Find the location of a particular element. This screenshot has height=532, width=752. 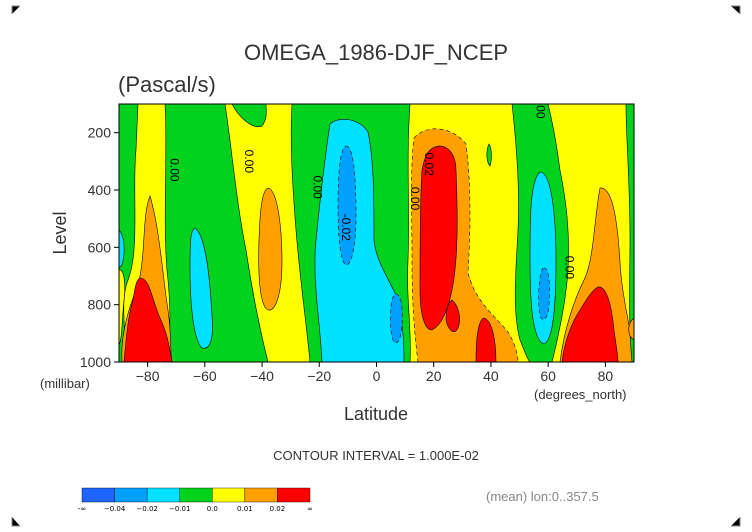

x-axis-label: Latitude is located at coordinates (376, 414).